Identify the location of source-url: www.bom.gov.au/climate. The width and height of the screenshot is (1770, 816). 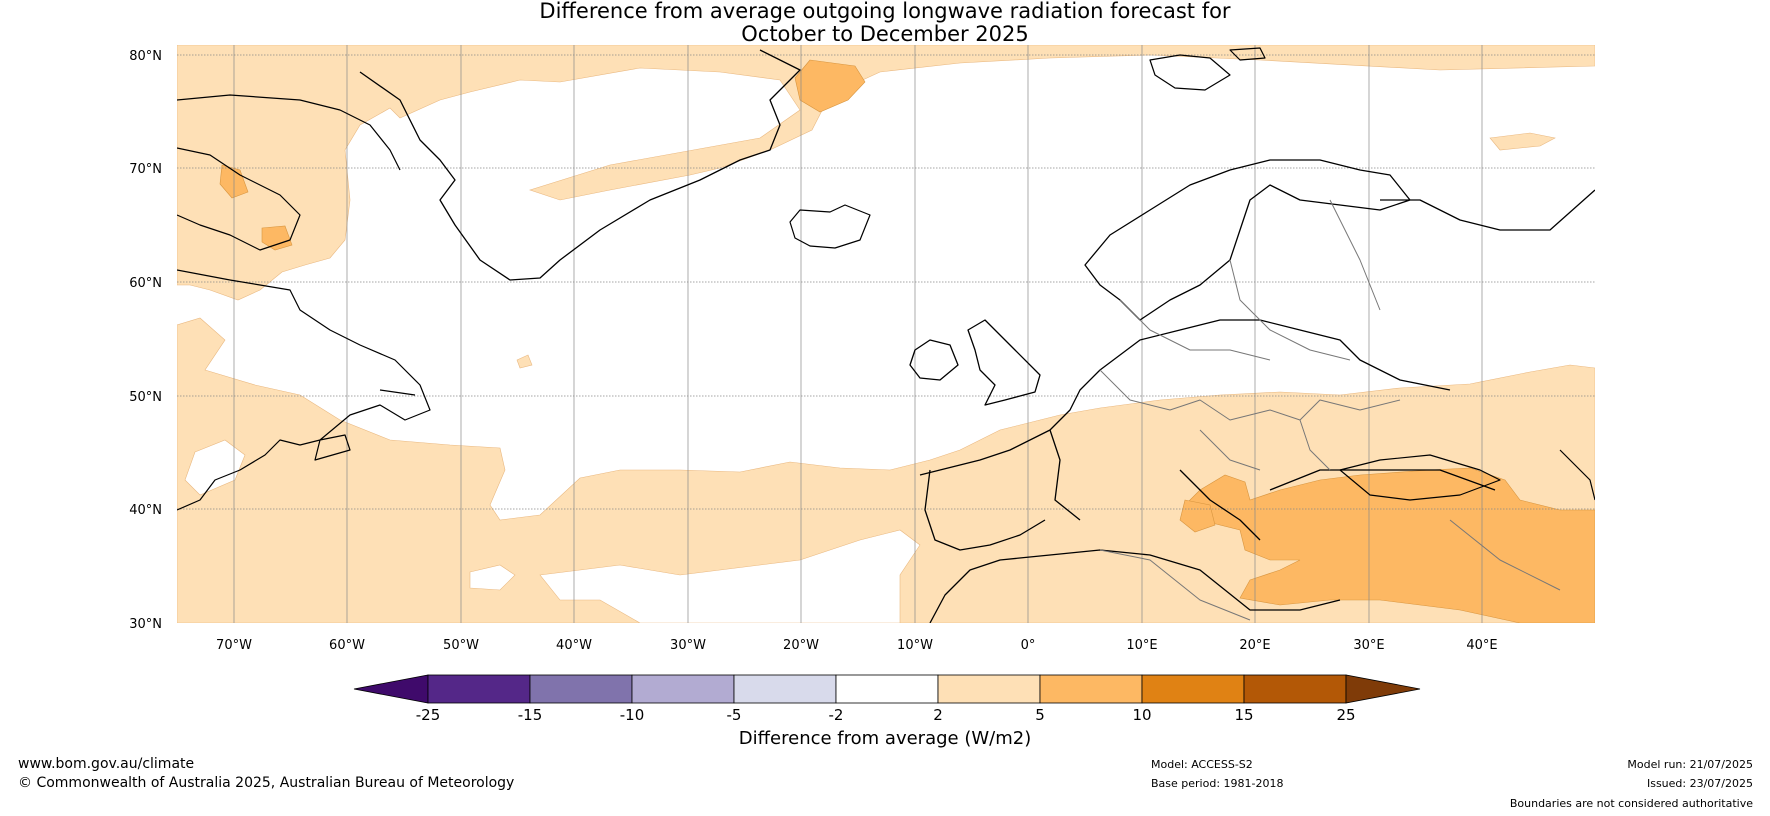
(106, 764).